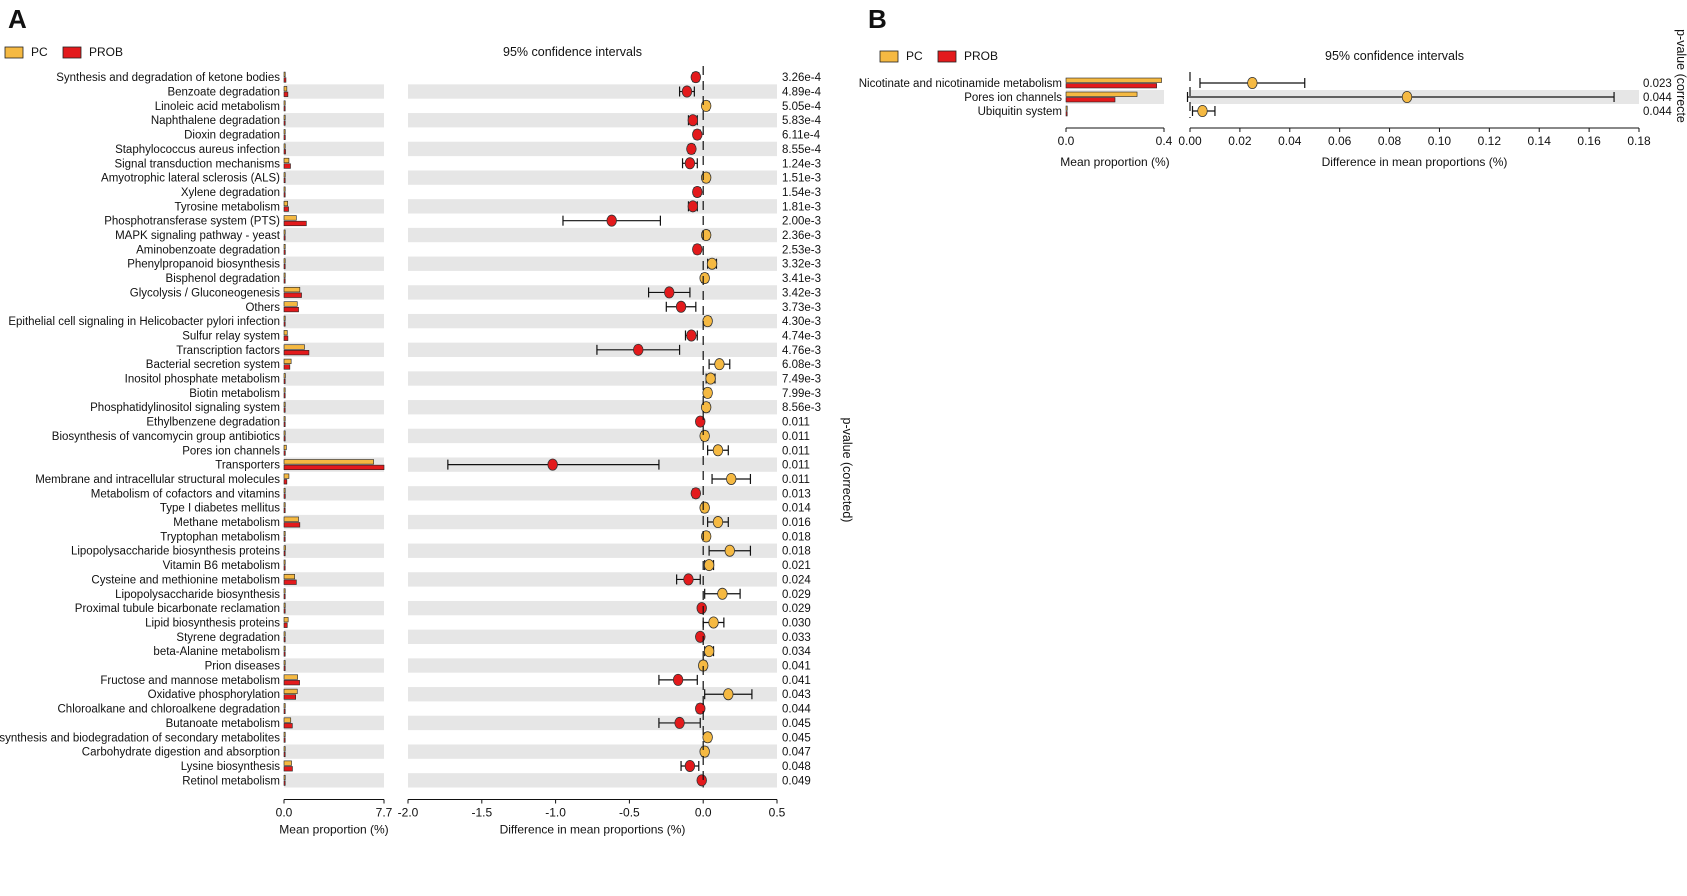 The image size is (1687, 896). What do you see at coordinates (889, 56) in the screenshot?
I see `legend-swatch-pc` at bounding box center [889, 56].